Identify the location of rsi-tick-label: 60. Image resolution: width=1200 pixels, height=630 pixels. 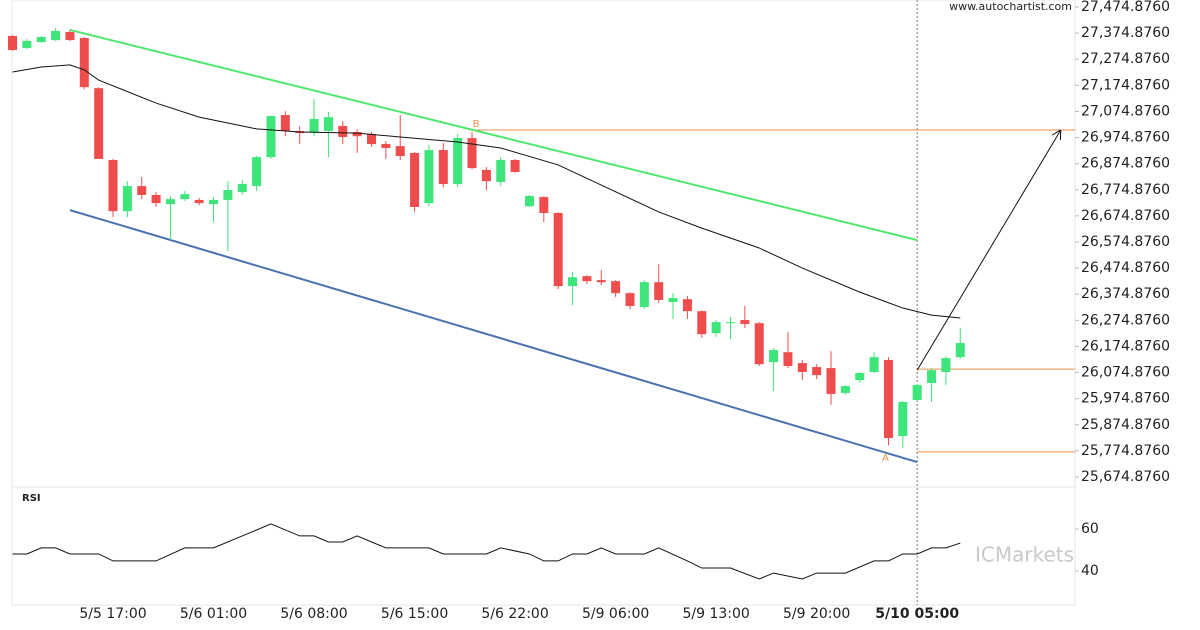
(1090, 529).